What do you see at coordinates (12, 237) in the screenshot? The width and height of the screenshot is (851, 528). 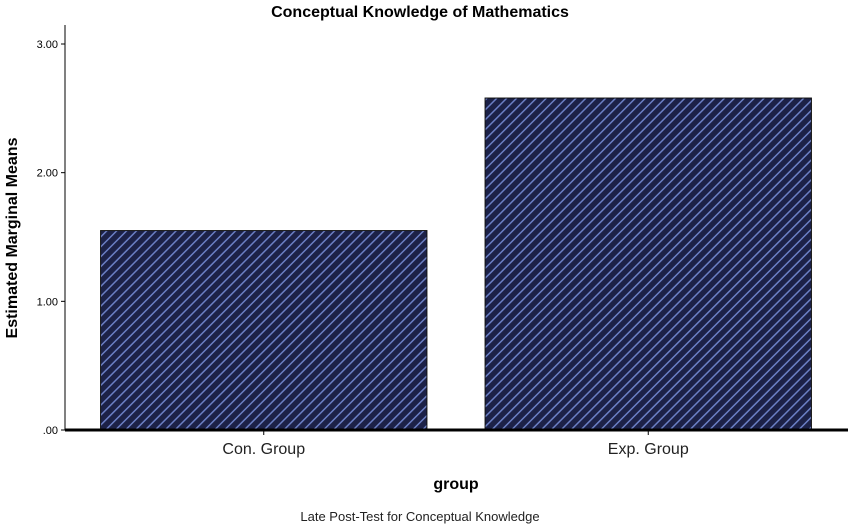 I see `y-axis-label: Estimated Marginal Means` at bounding box center [12, 237].